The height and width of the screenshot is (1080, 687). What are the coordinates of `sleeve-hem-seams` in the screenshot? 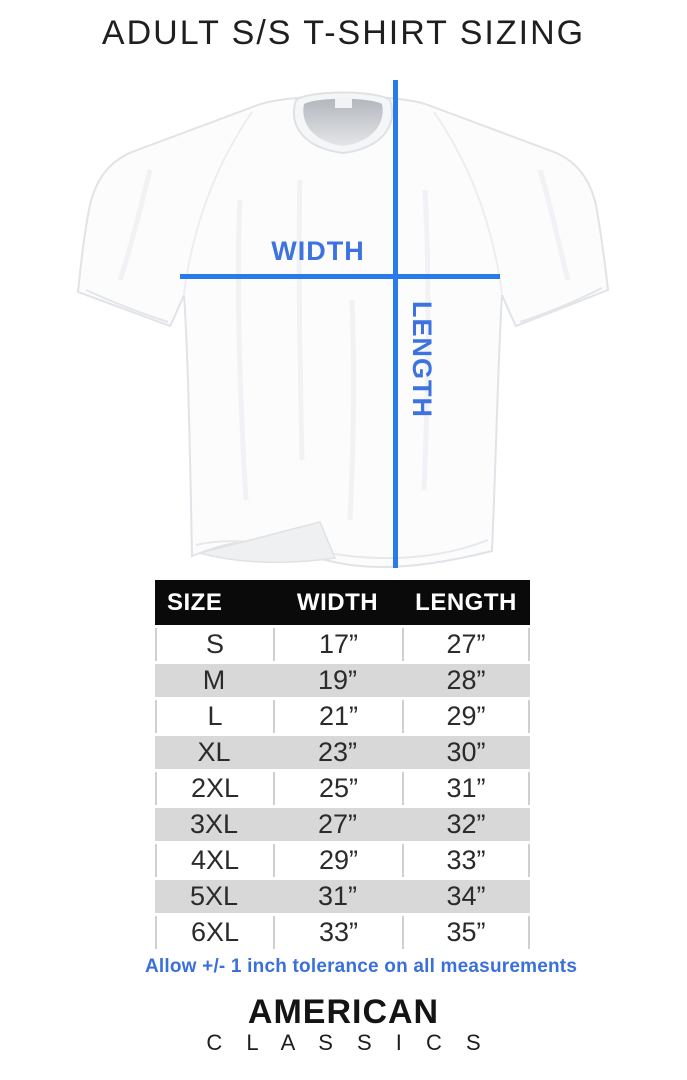 It's located at (344, 305).